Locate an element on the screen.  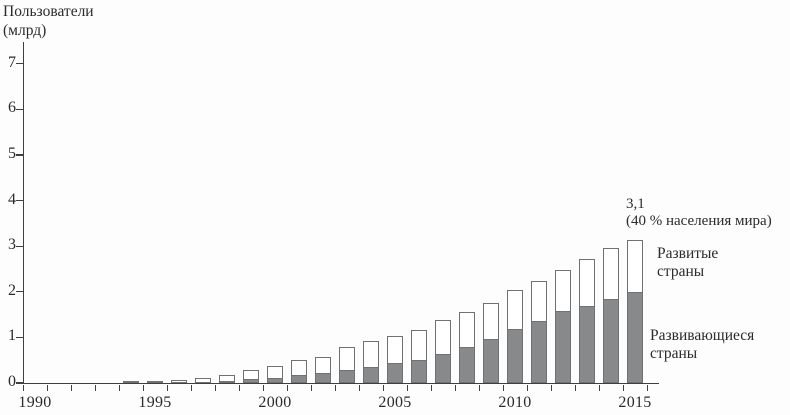
x-tick-label: 2000 is located at coordinates (275, 402).